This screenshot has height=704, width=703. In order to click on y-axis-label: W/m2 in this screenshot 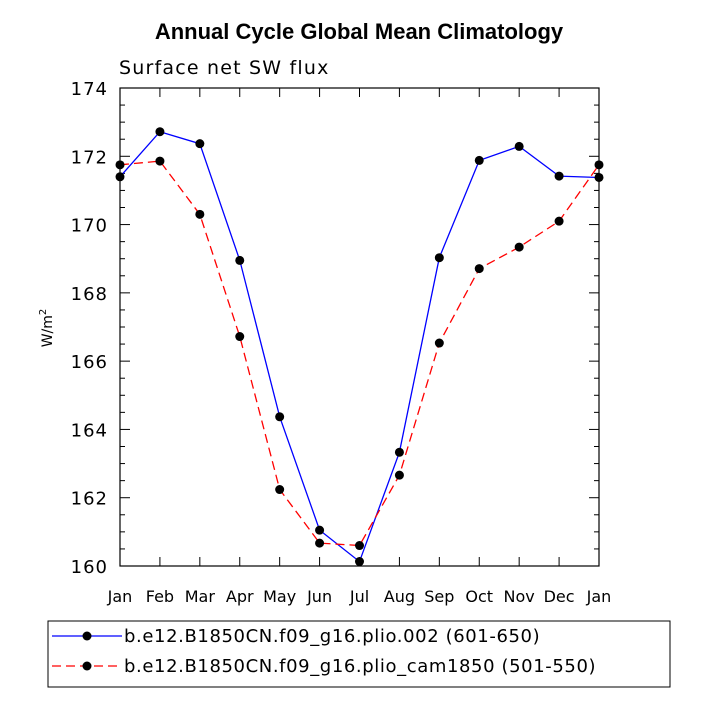, I will do `click(47, 328)`.